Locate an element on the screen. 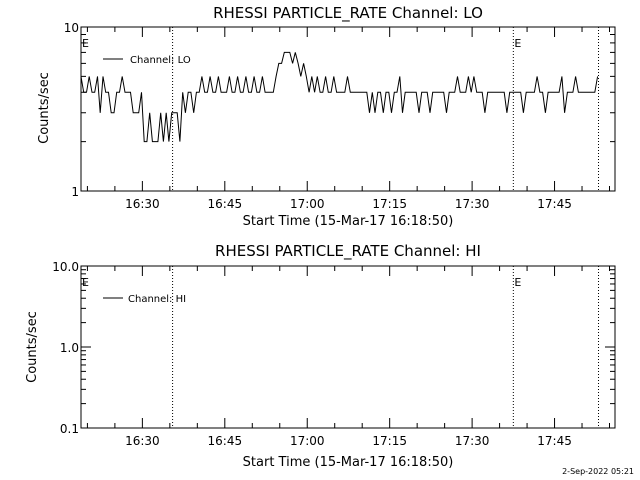 The image size is (640, 480). footer-timestamp: 2-Sep-2022 05:21 is located at coordinates (598, 471).